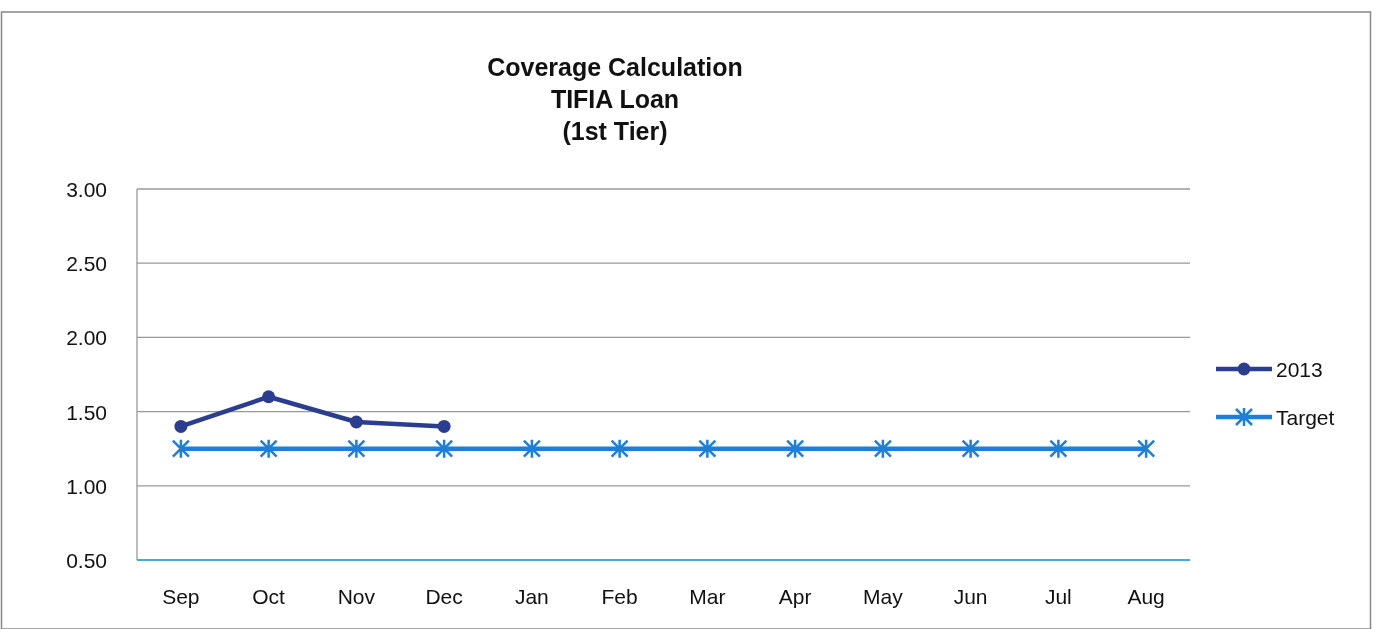 This screenshot has width=1377, height=629. I want to click on y-tick-label: 2.00, so click(86, 338).